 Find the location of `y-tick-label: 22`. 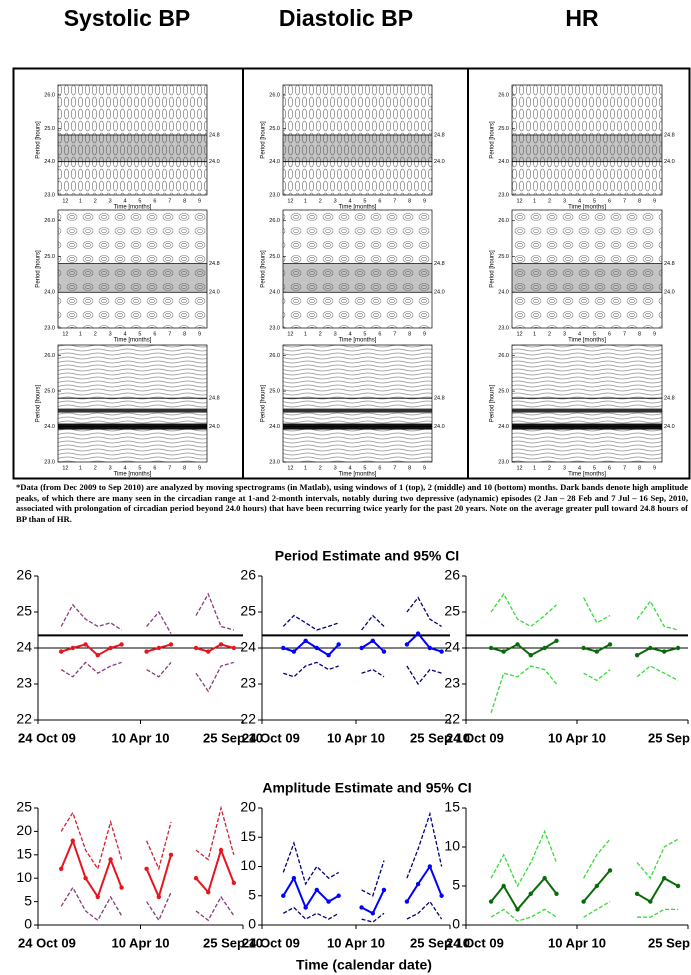

y-tick-label: 22 is located at coordinates (24, 719).